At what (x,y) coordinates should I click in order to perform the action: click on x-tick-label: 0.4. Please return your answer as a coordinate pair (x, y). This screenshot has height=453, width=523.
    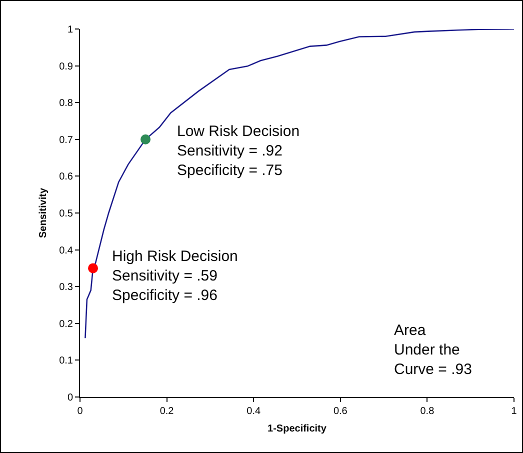
    Looking at the image, I should click on (253, 411).